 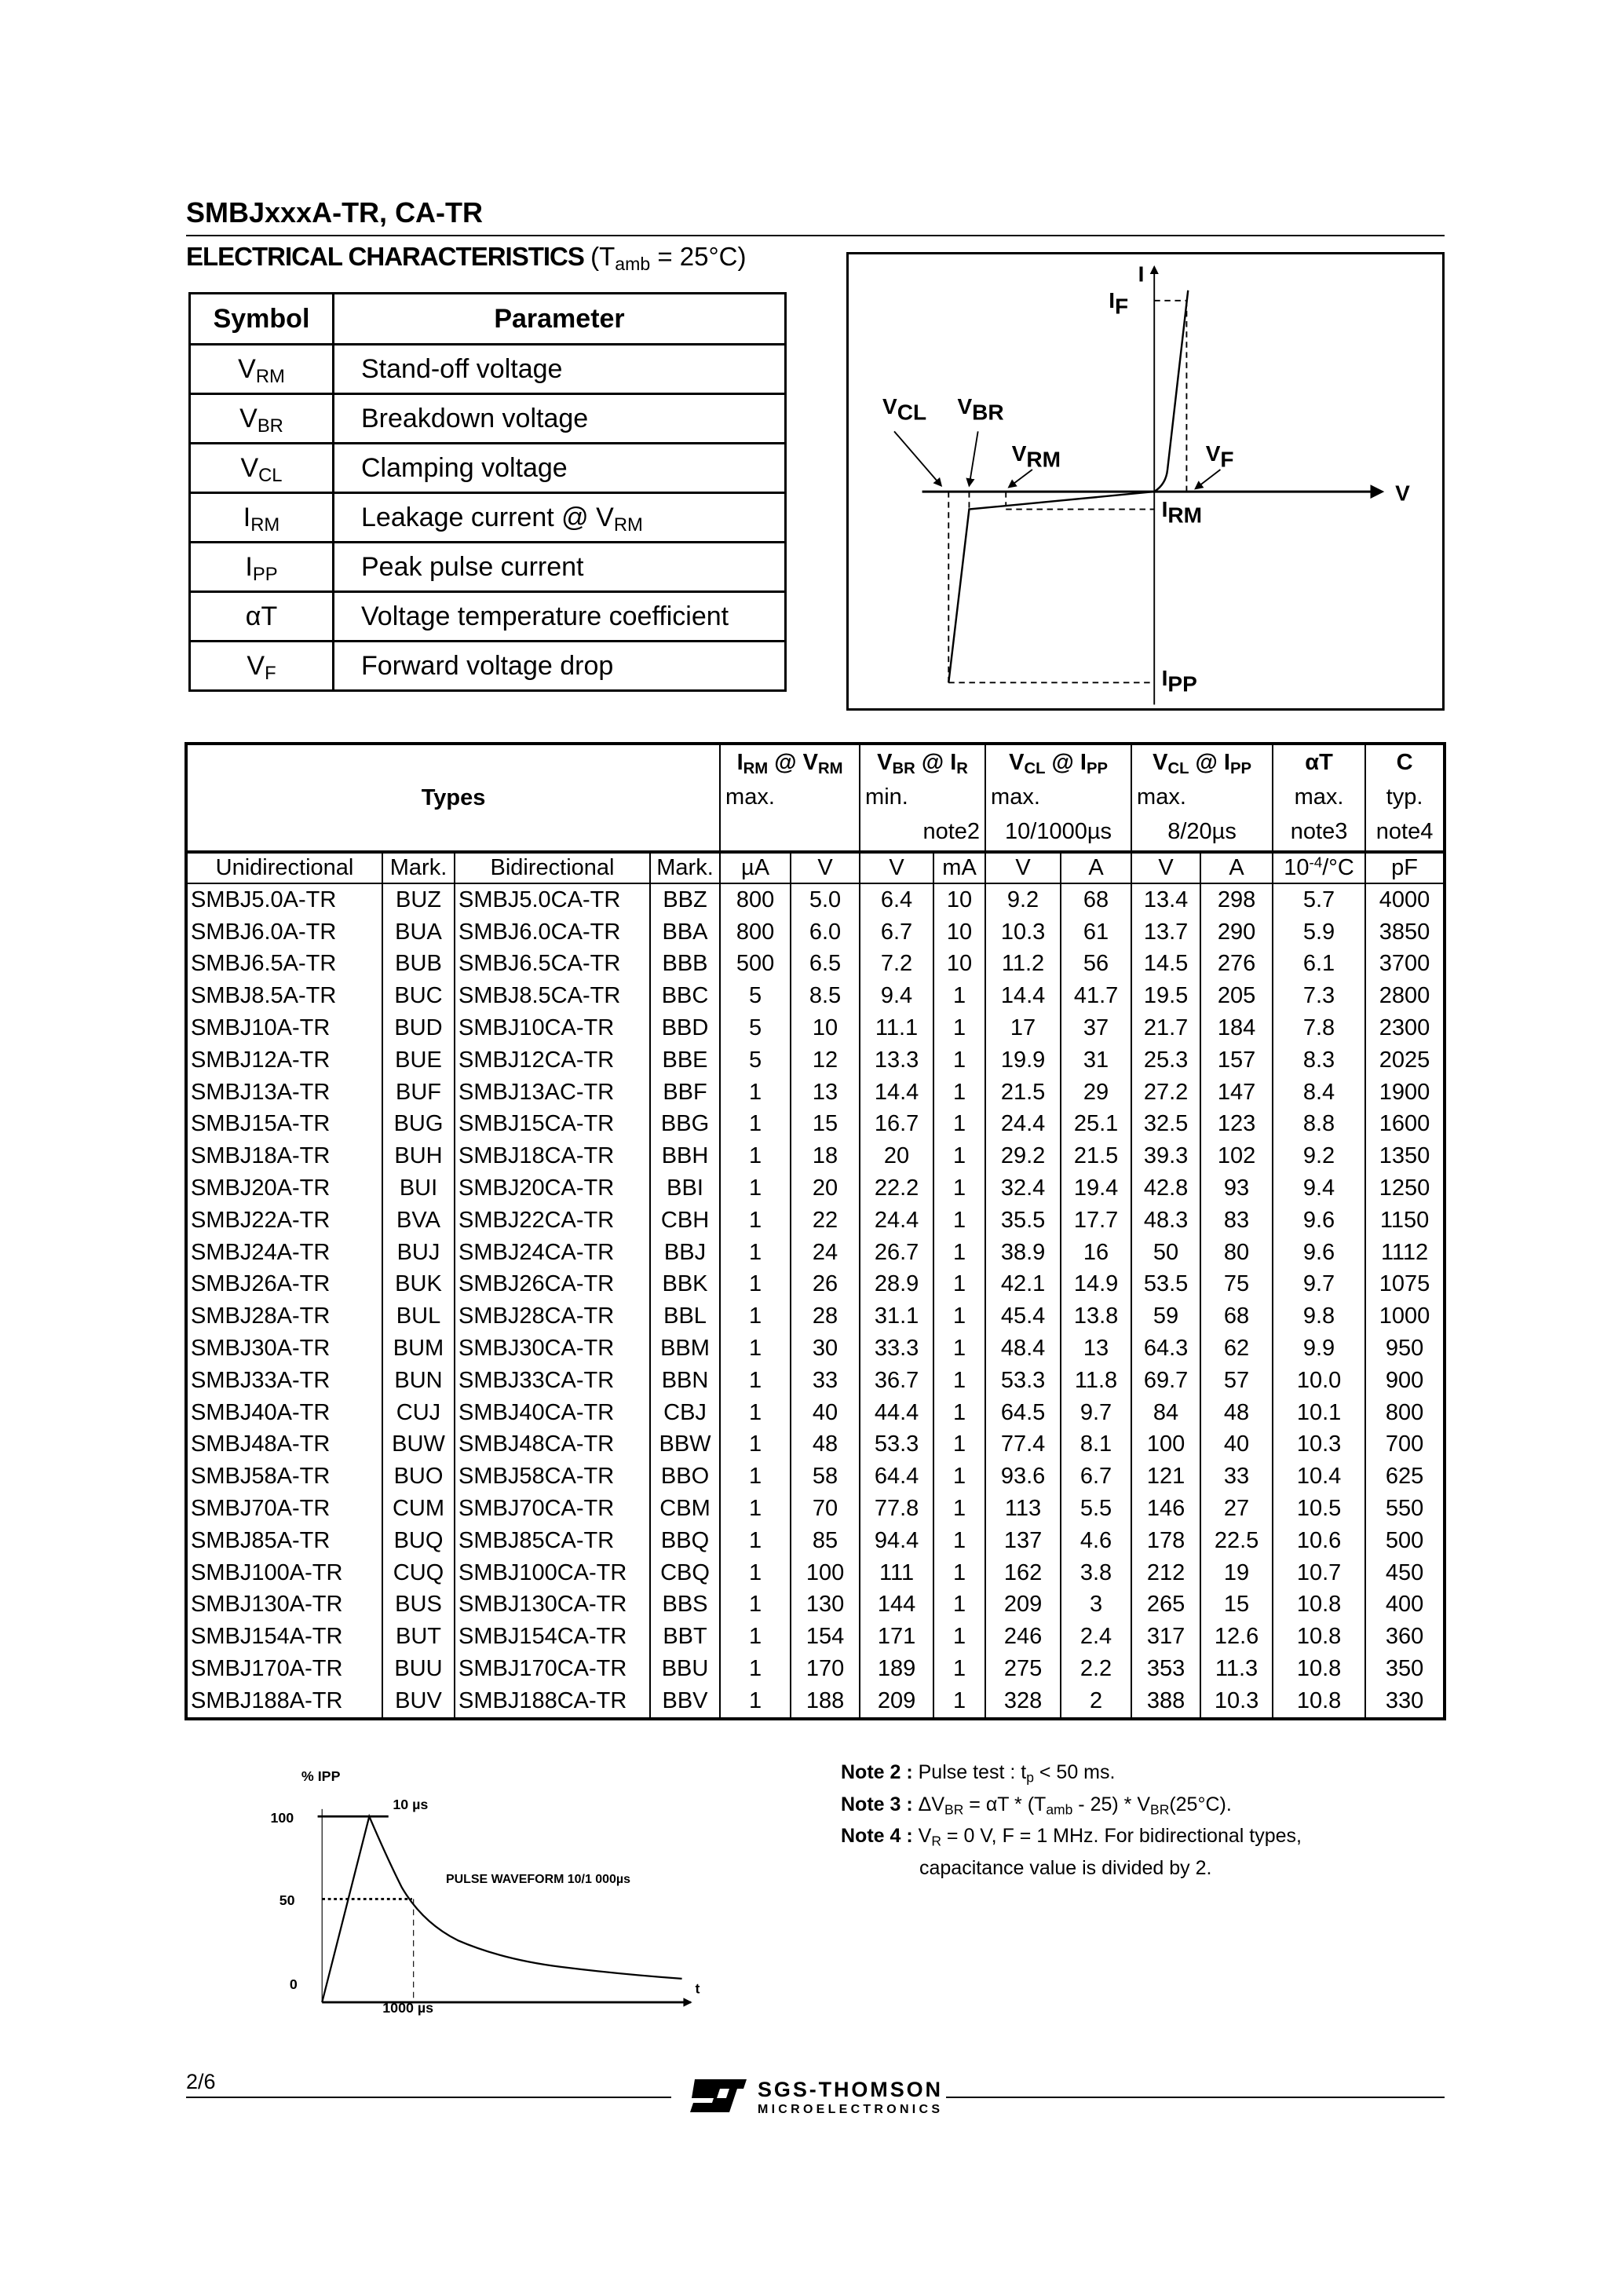 I want to click on table-cell: BBD, so click(x=684, y=1028).